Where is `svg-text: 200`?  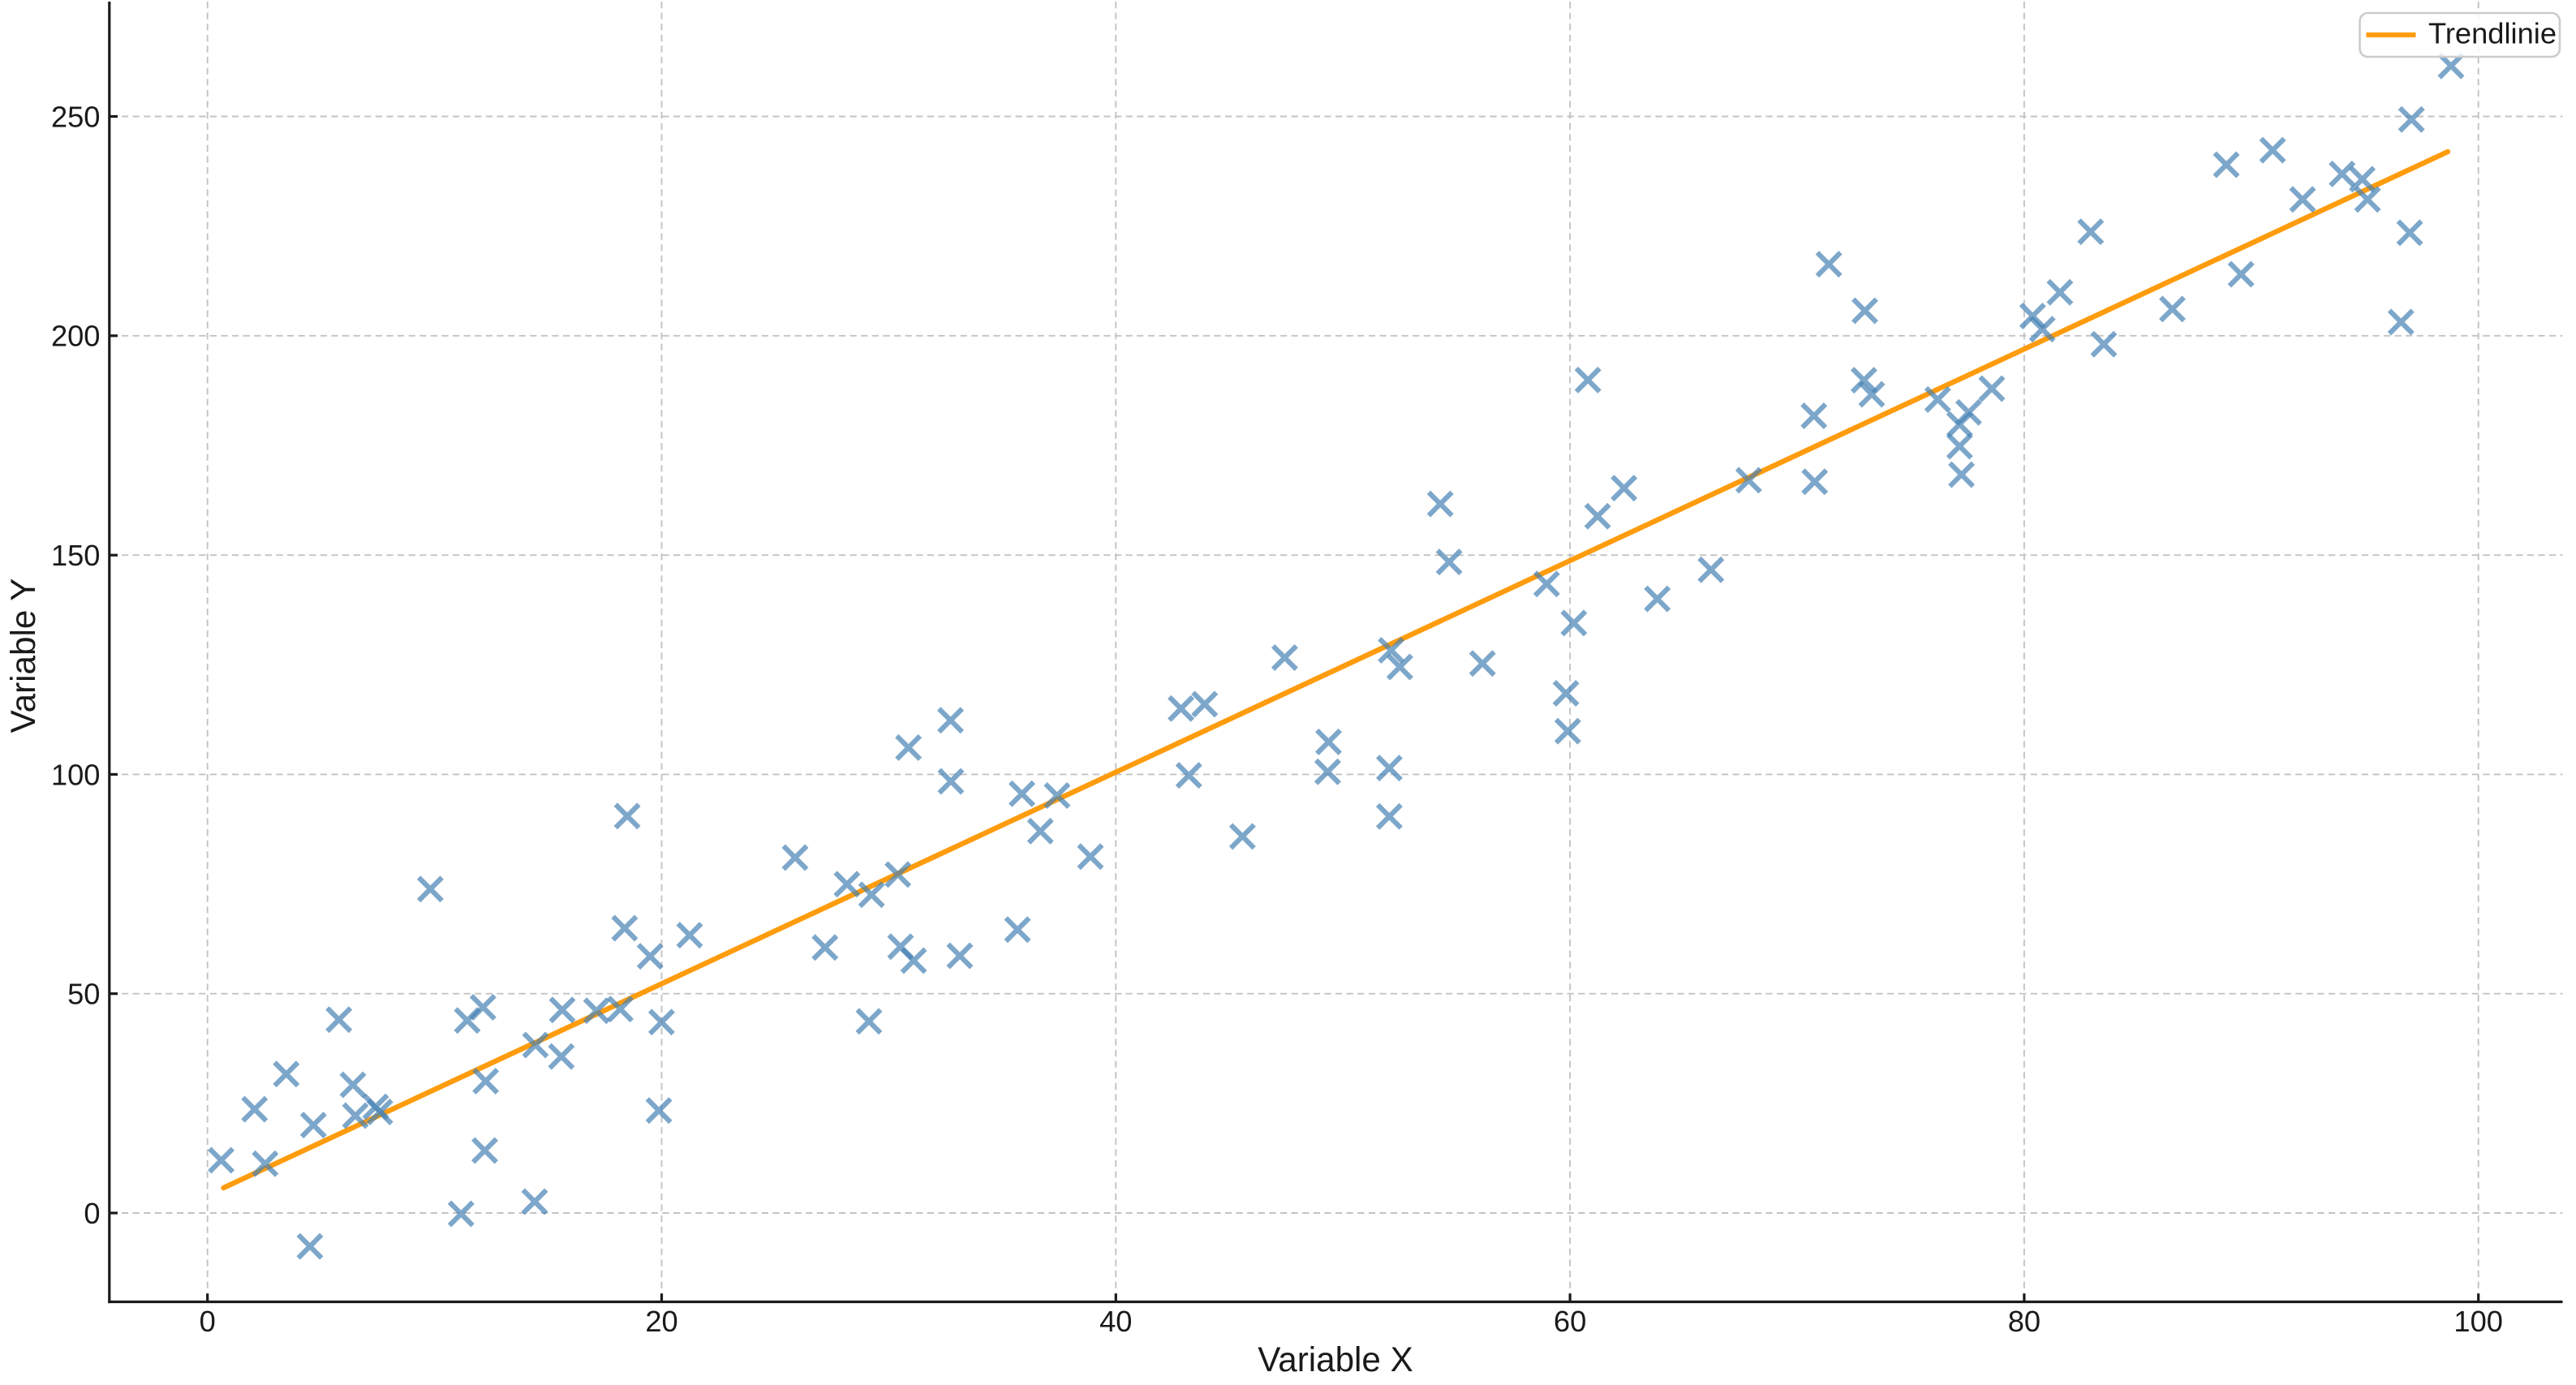 svg-text: 200 is located at coordinates (76, 336).